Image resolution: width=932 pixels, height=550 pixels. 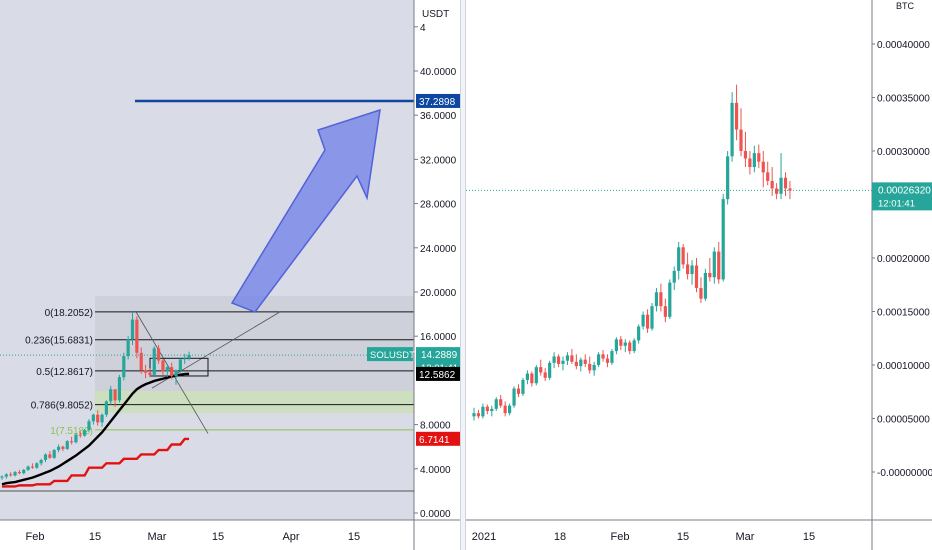 What do you see at coordinates (254, 402) in the screenshot?
I see `fib-green-zone` at bounding box center [254, 402].